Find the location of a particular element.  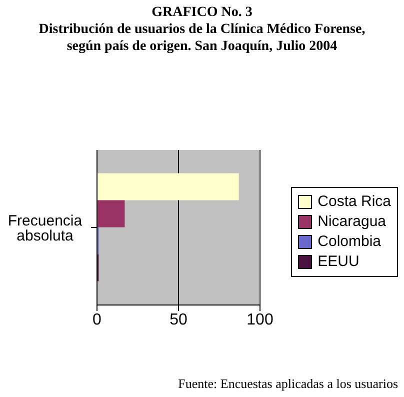

x-tick-label: 50 is located at coordinates (179, 319).